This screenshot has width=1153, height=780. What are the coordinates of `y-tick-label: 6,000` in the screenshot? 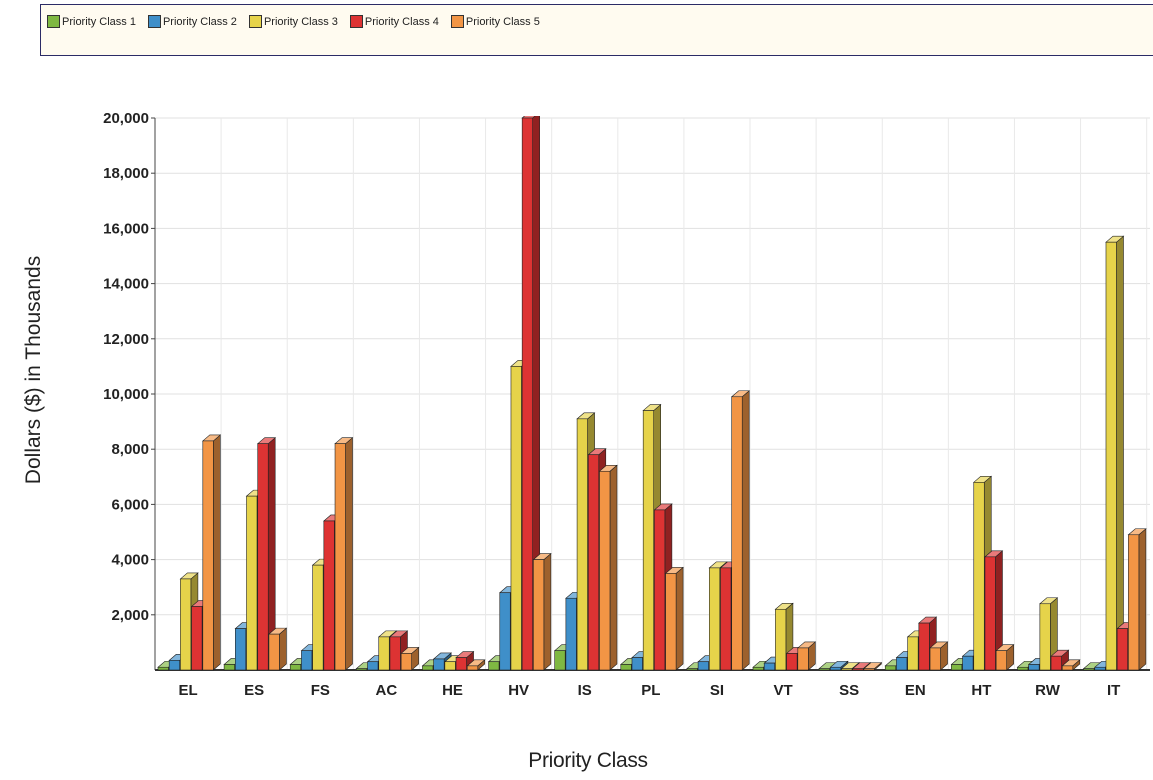 It's located at (130, 504).